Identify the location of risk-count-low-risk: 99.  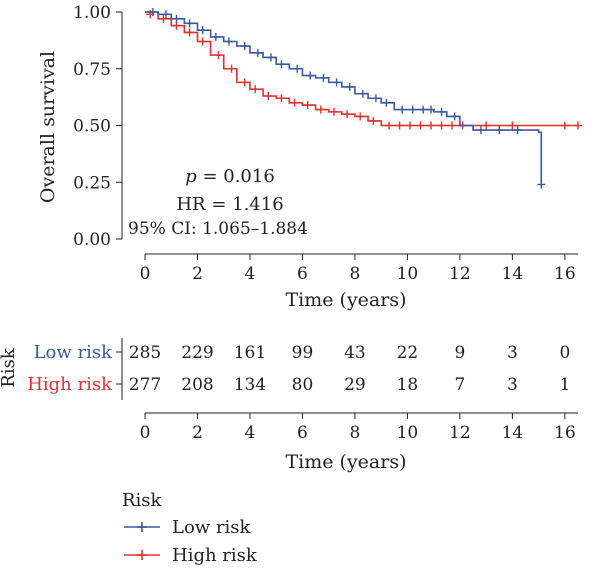
(303, 353).